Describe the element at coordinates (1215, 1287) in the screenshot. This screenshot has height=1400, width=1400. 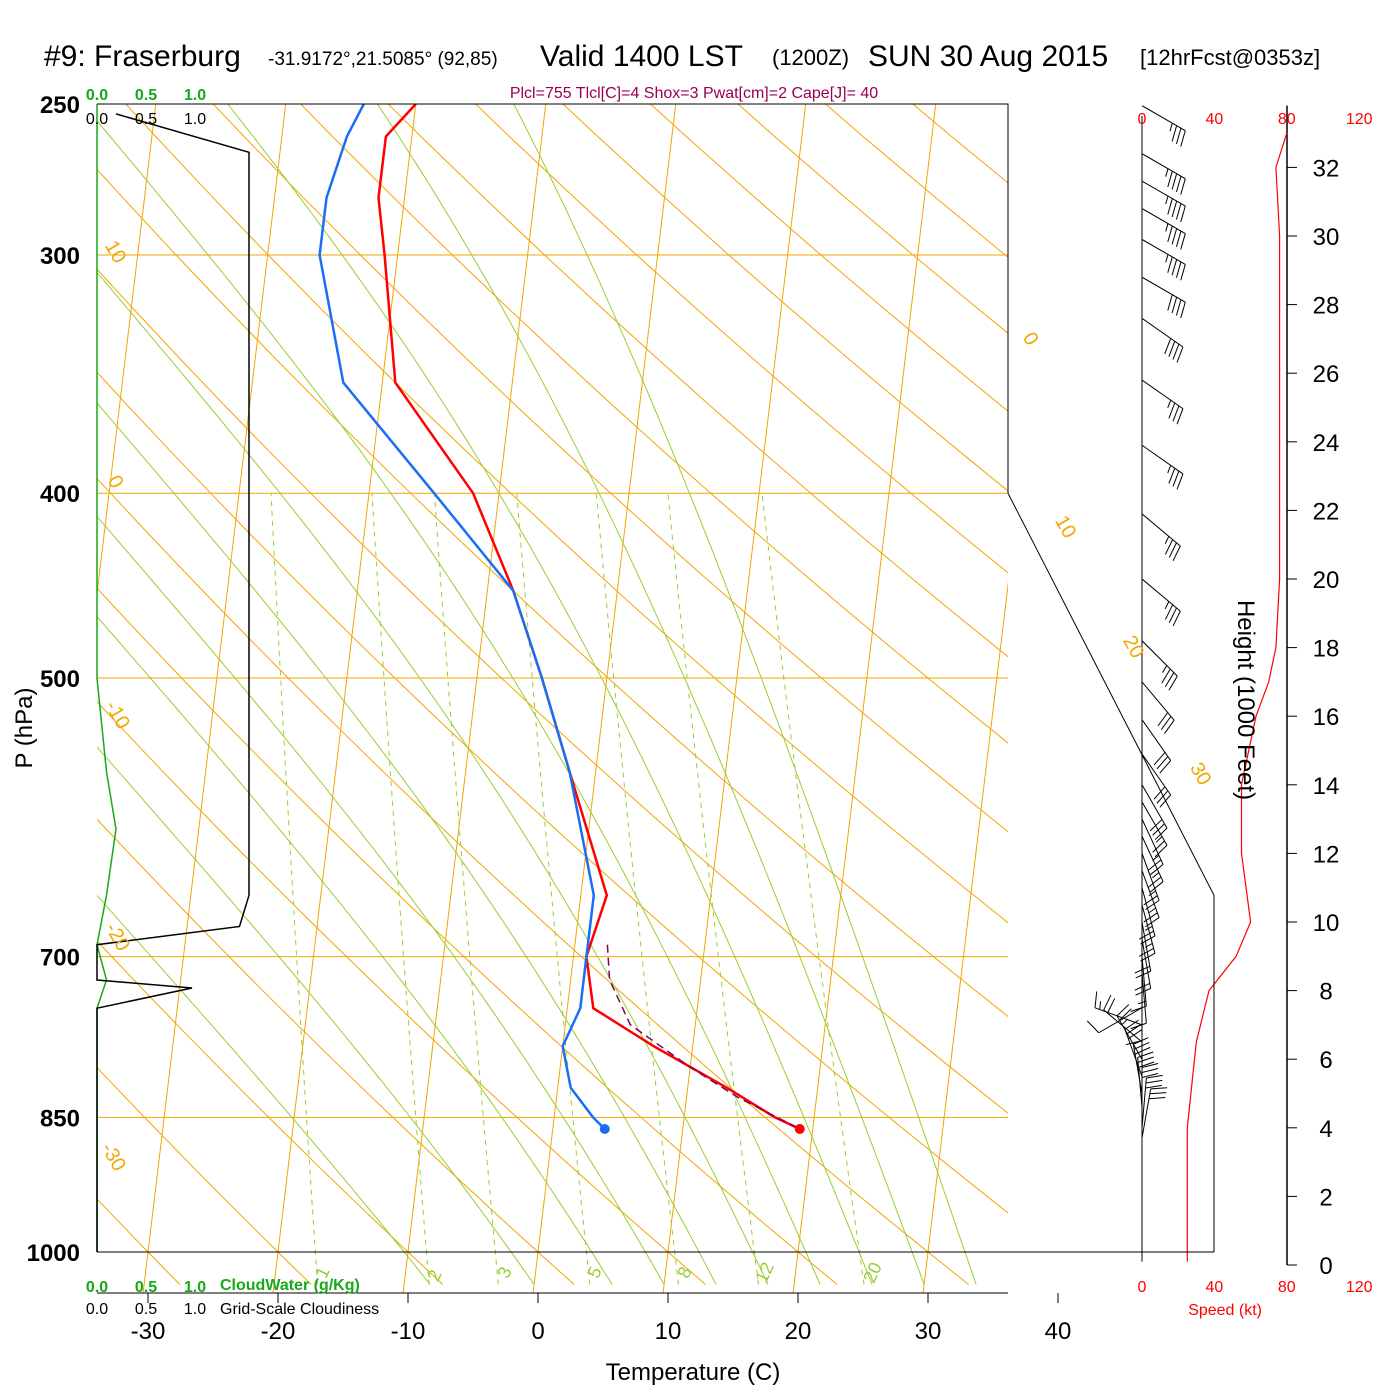
I see `speed-tick-label-bottom: 40` at that location.